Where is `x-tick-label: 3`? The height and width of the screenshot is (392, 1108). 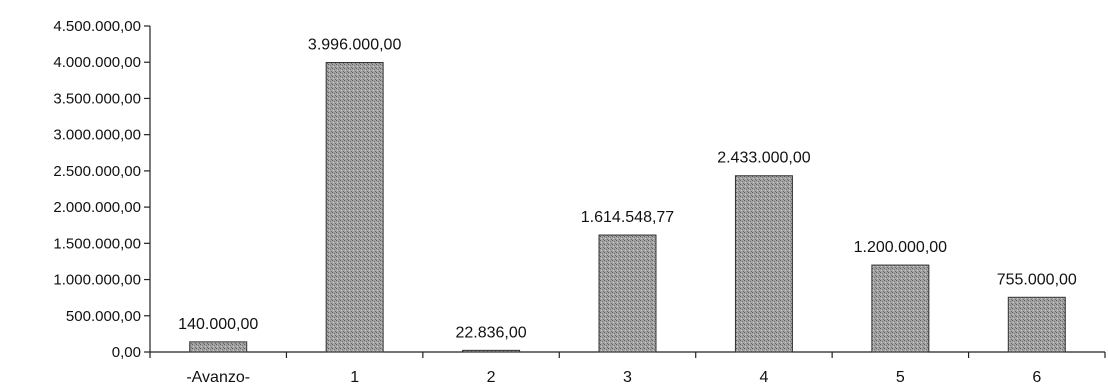
x-tick-label: 3 is located at coordinates (627, 377).